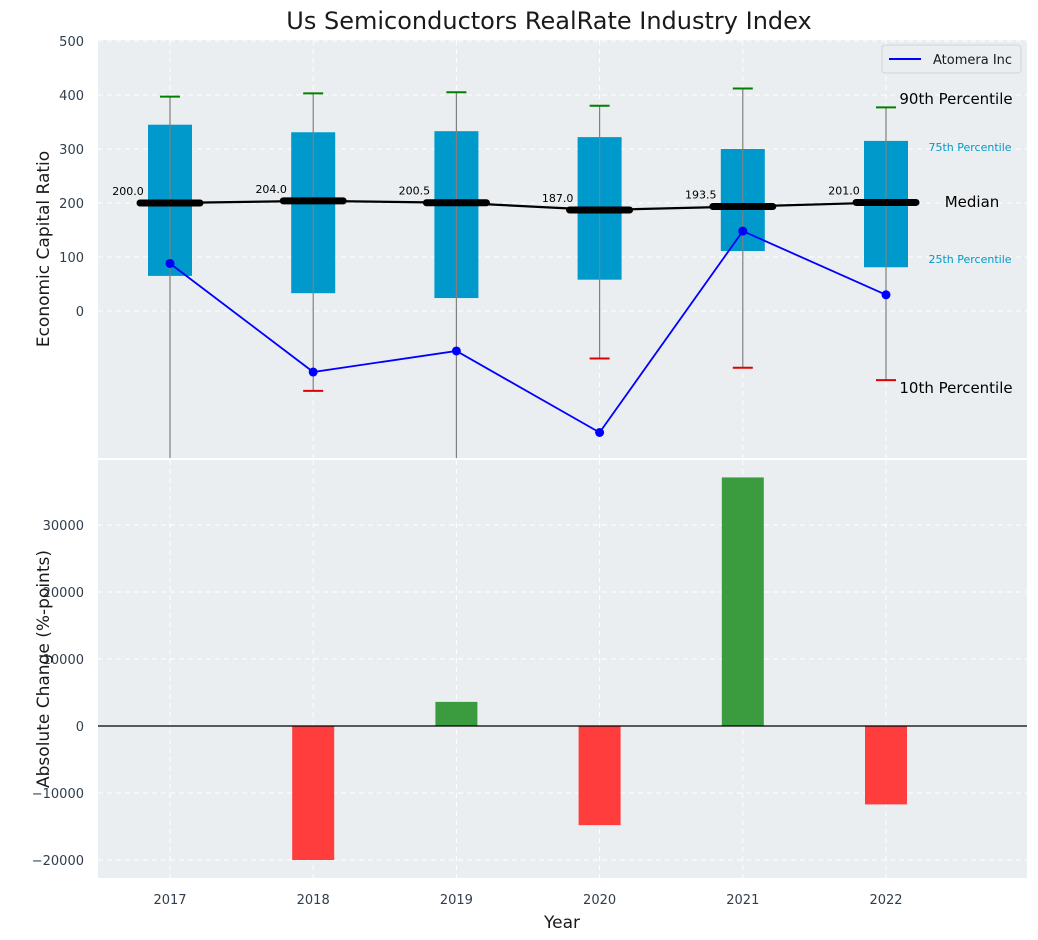 Image resolution: width=1038 pixels, height=940 pixels. What do you see at coordinates (71, 96) in the screenshot?
I see `top-y-tick-label: 400` at bounding box center [71, 96].